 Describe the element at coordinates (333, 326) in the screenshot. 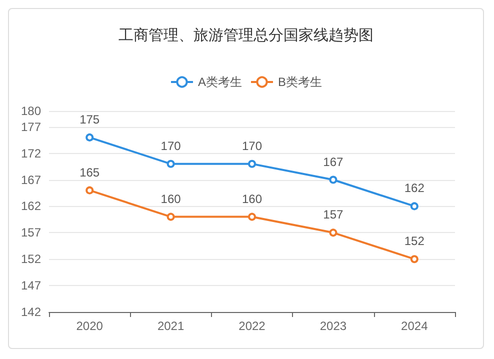

I see `x-tick-label: 2023` at that location.